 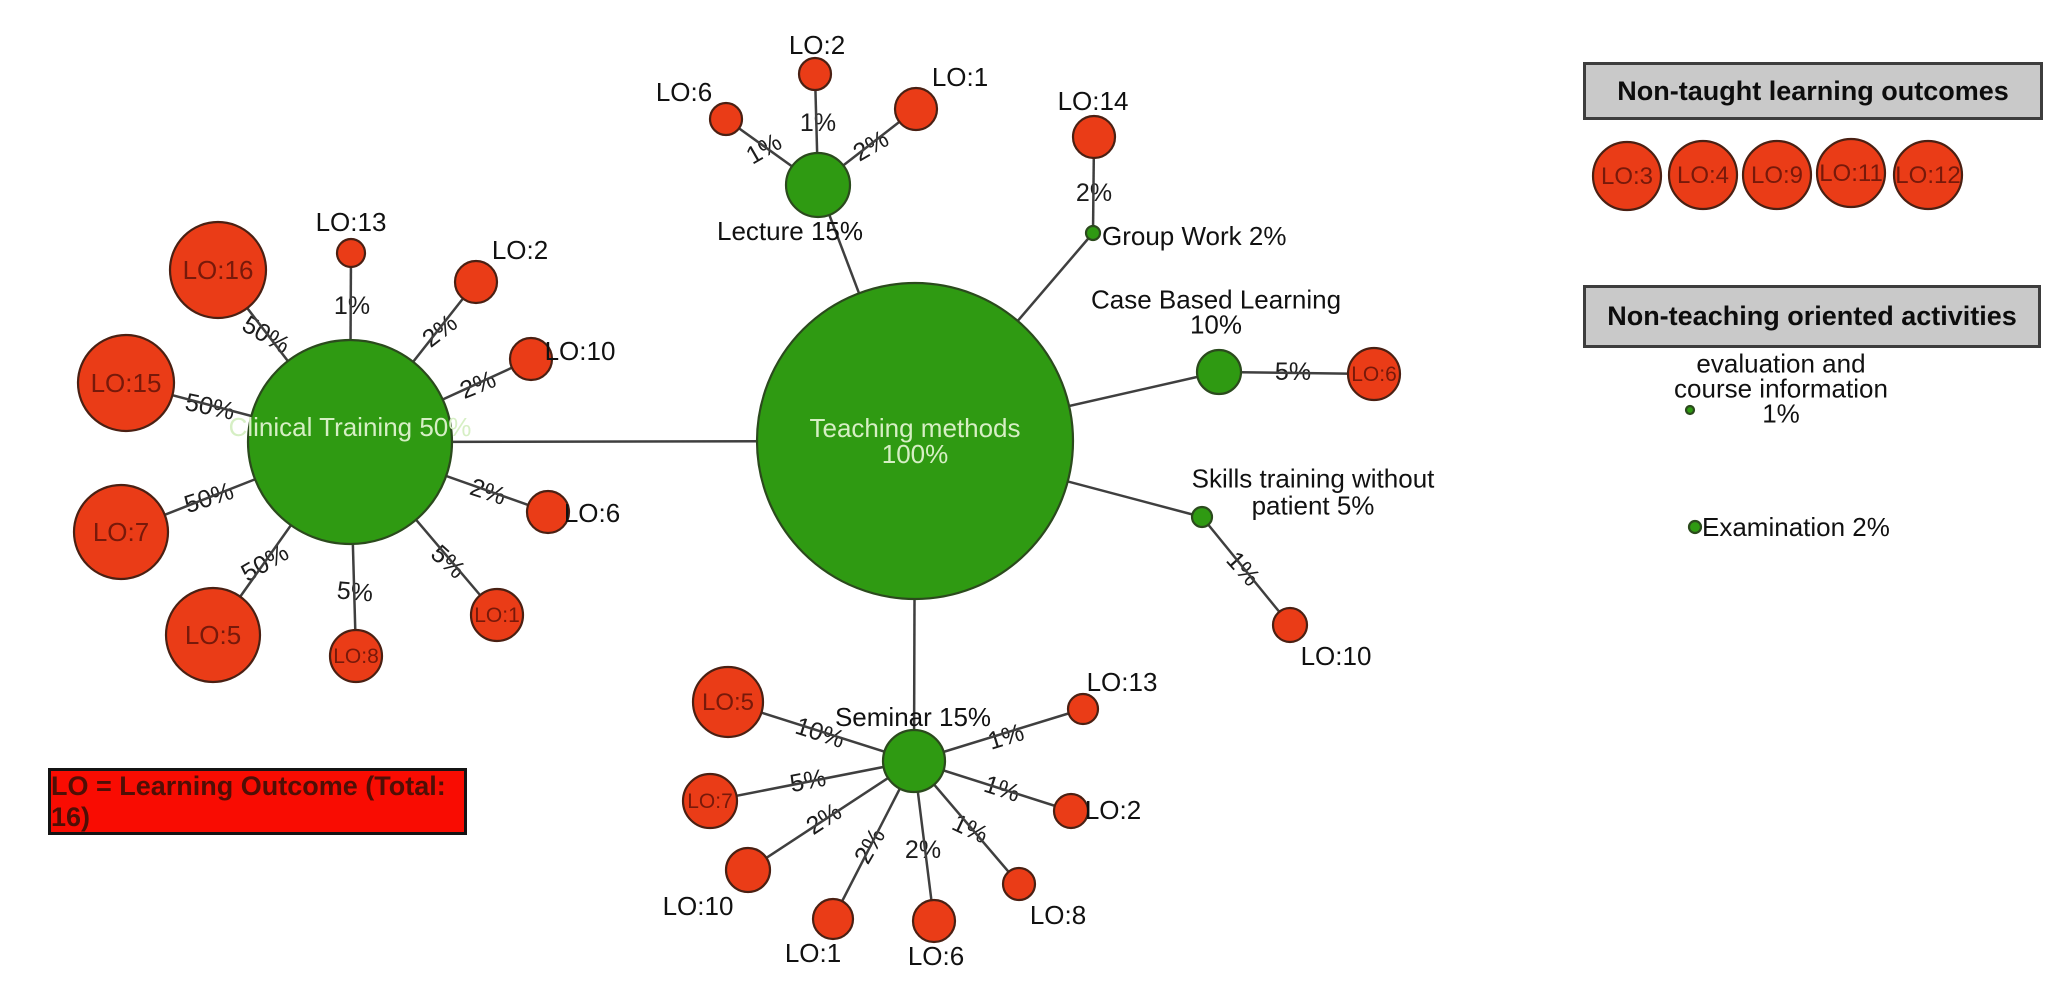 I want to click on node-groupwork, so click(x=1093, y=233).